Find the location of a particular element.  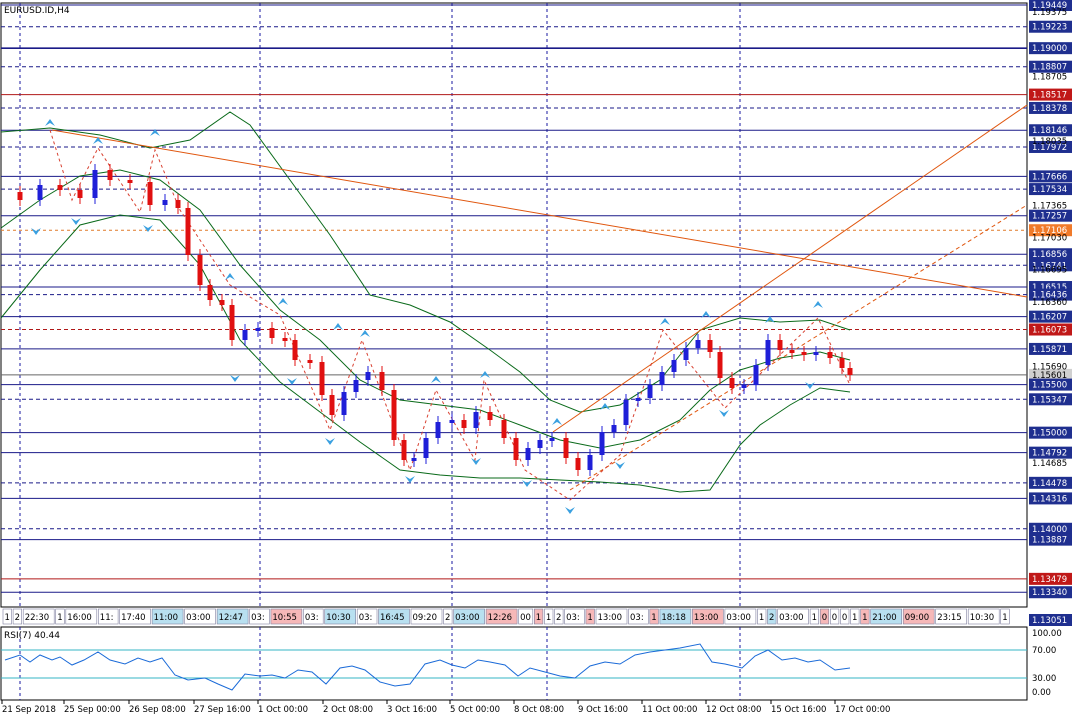

price-label-text: 1.17534 is located at coordinates (1049, 190).